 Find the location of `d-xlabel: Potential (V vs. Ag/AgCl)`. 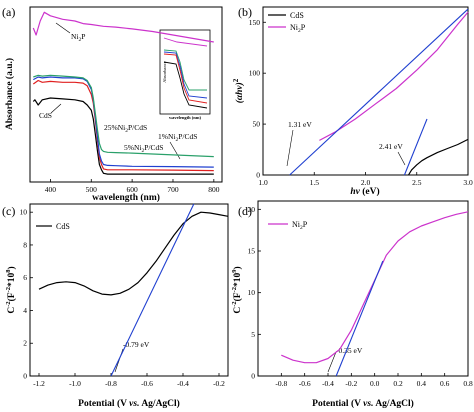

d-xlabel: Potential (V vs. Ag/AgCl) is located at coordinates (363, 403).